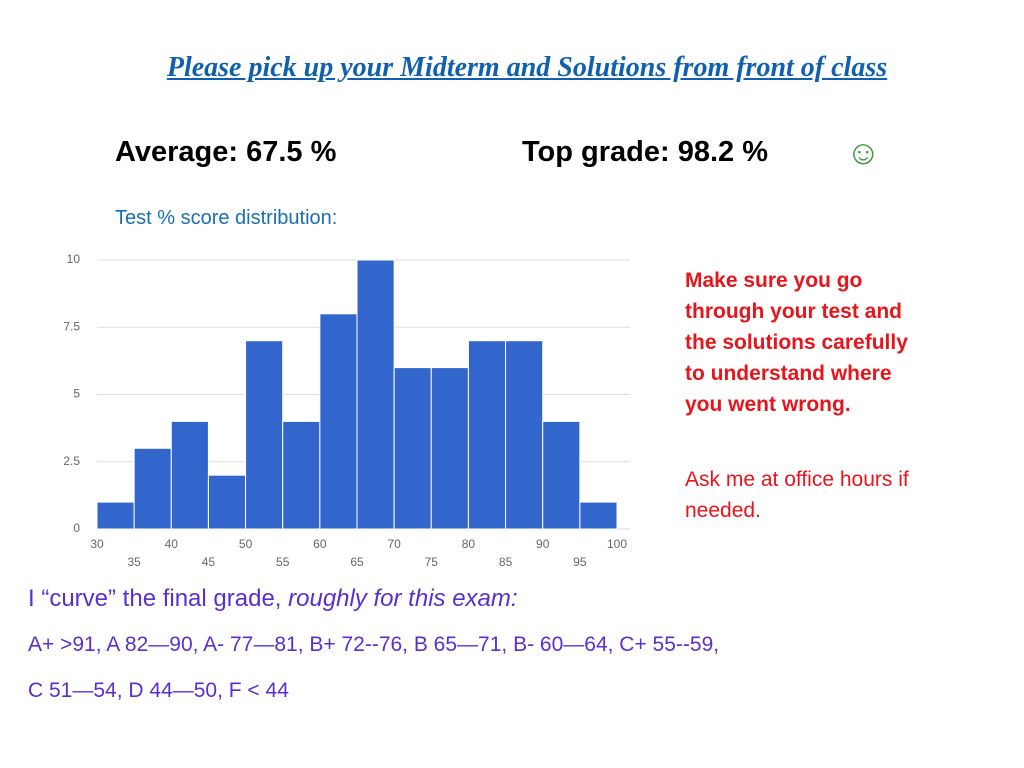 Image resolution: width=1024 pixels, height=768 pixels. What do you see at coordinates (543, 544) in the screenshot?
I see `x-tick-label: 90` at bounding box center [543, 544].